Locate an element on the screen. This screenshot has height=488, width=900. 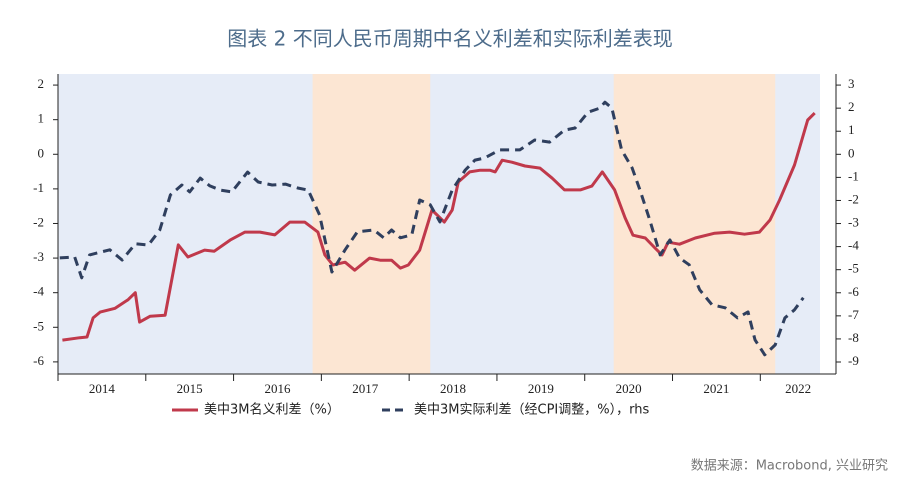
x-tick-label: 2016 is located at coordinates (277, 388).